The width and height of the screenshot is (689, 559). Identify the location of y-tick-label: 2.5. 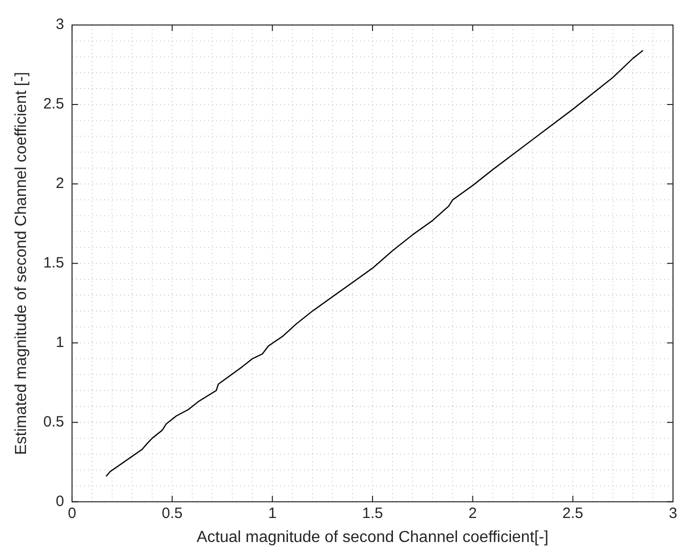
(53, 104).